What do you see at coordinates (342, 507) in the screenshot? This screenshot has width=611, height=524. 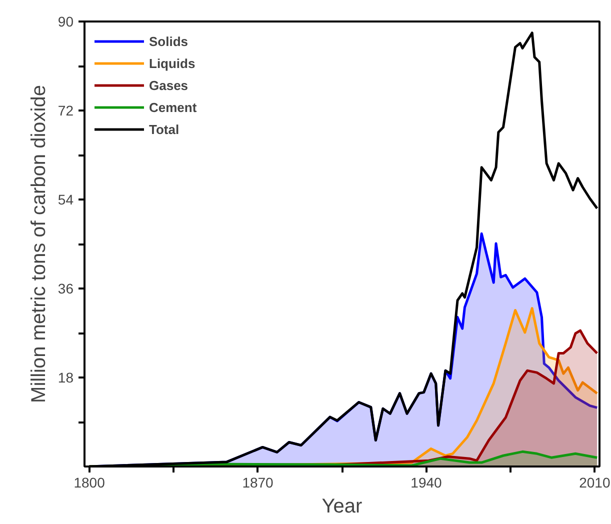 I see `x-axis-title: Year` at bounding box center [342, 507].